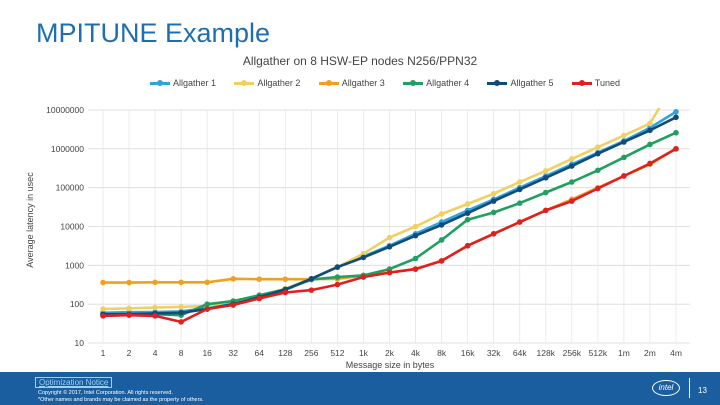 The height and width of the screenshot is (405, 720). What do you see at coordinates (624, 353) in the screenshot?
I see `x-tick-label: 1m` at bounding box center [624, 353].